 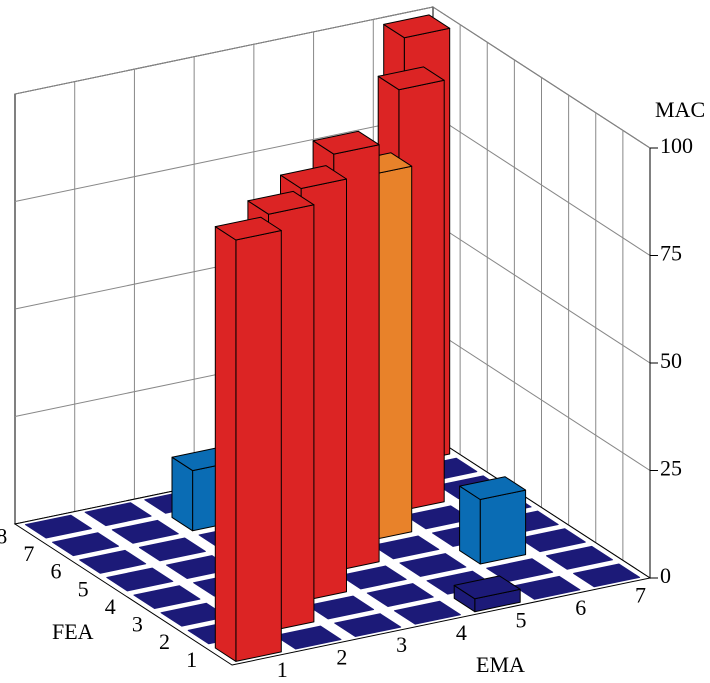 I want to click on y-tick-label: 2, so click(x=164, y=641).